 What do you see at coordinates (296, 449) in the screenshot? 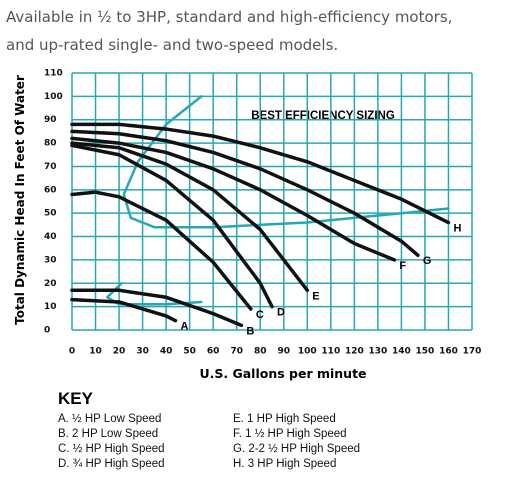
I see `key-item: G. 2-2 ½ HP High Speed` at bounding box center [296, 449].